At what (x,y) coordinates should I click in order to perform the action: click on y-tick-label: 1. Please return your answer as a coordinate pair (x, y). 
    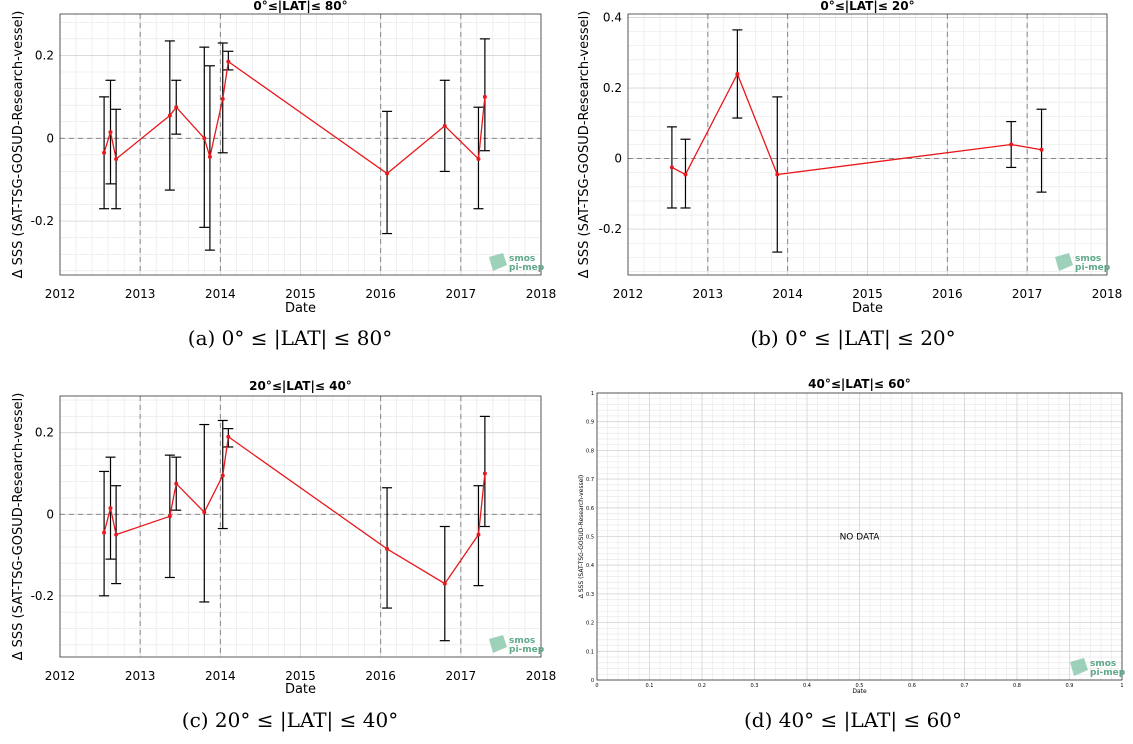
    Looking at the image, I should click on (592, 394).